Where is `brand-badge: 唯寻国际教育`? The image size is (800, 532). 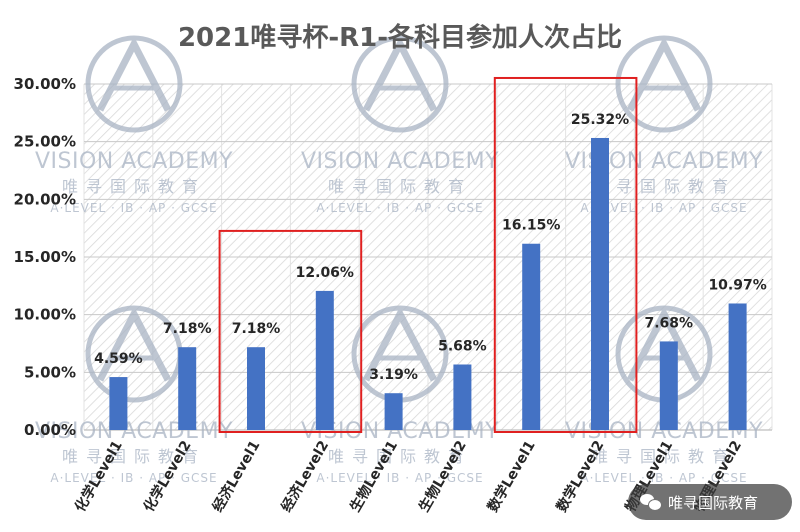 brand-badge: 唯寻国际教育 is located at coordinates (710, 502).